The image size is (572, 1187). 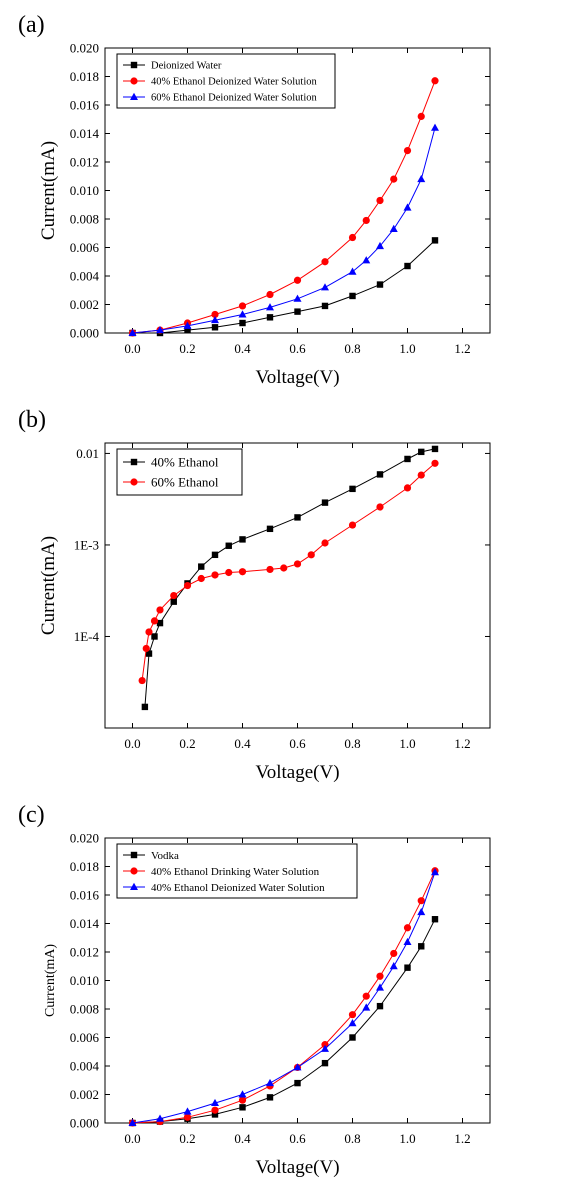 What do you see at coordinates (84, 838) in the screenshot?
I see `y-tick-label: 0.020` at bounding box center [84, 838].